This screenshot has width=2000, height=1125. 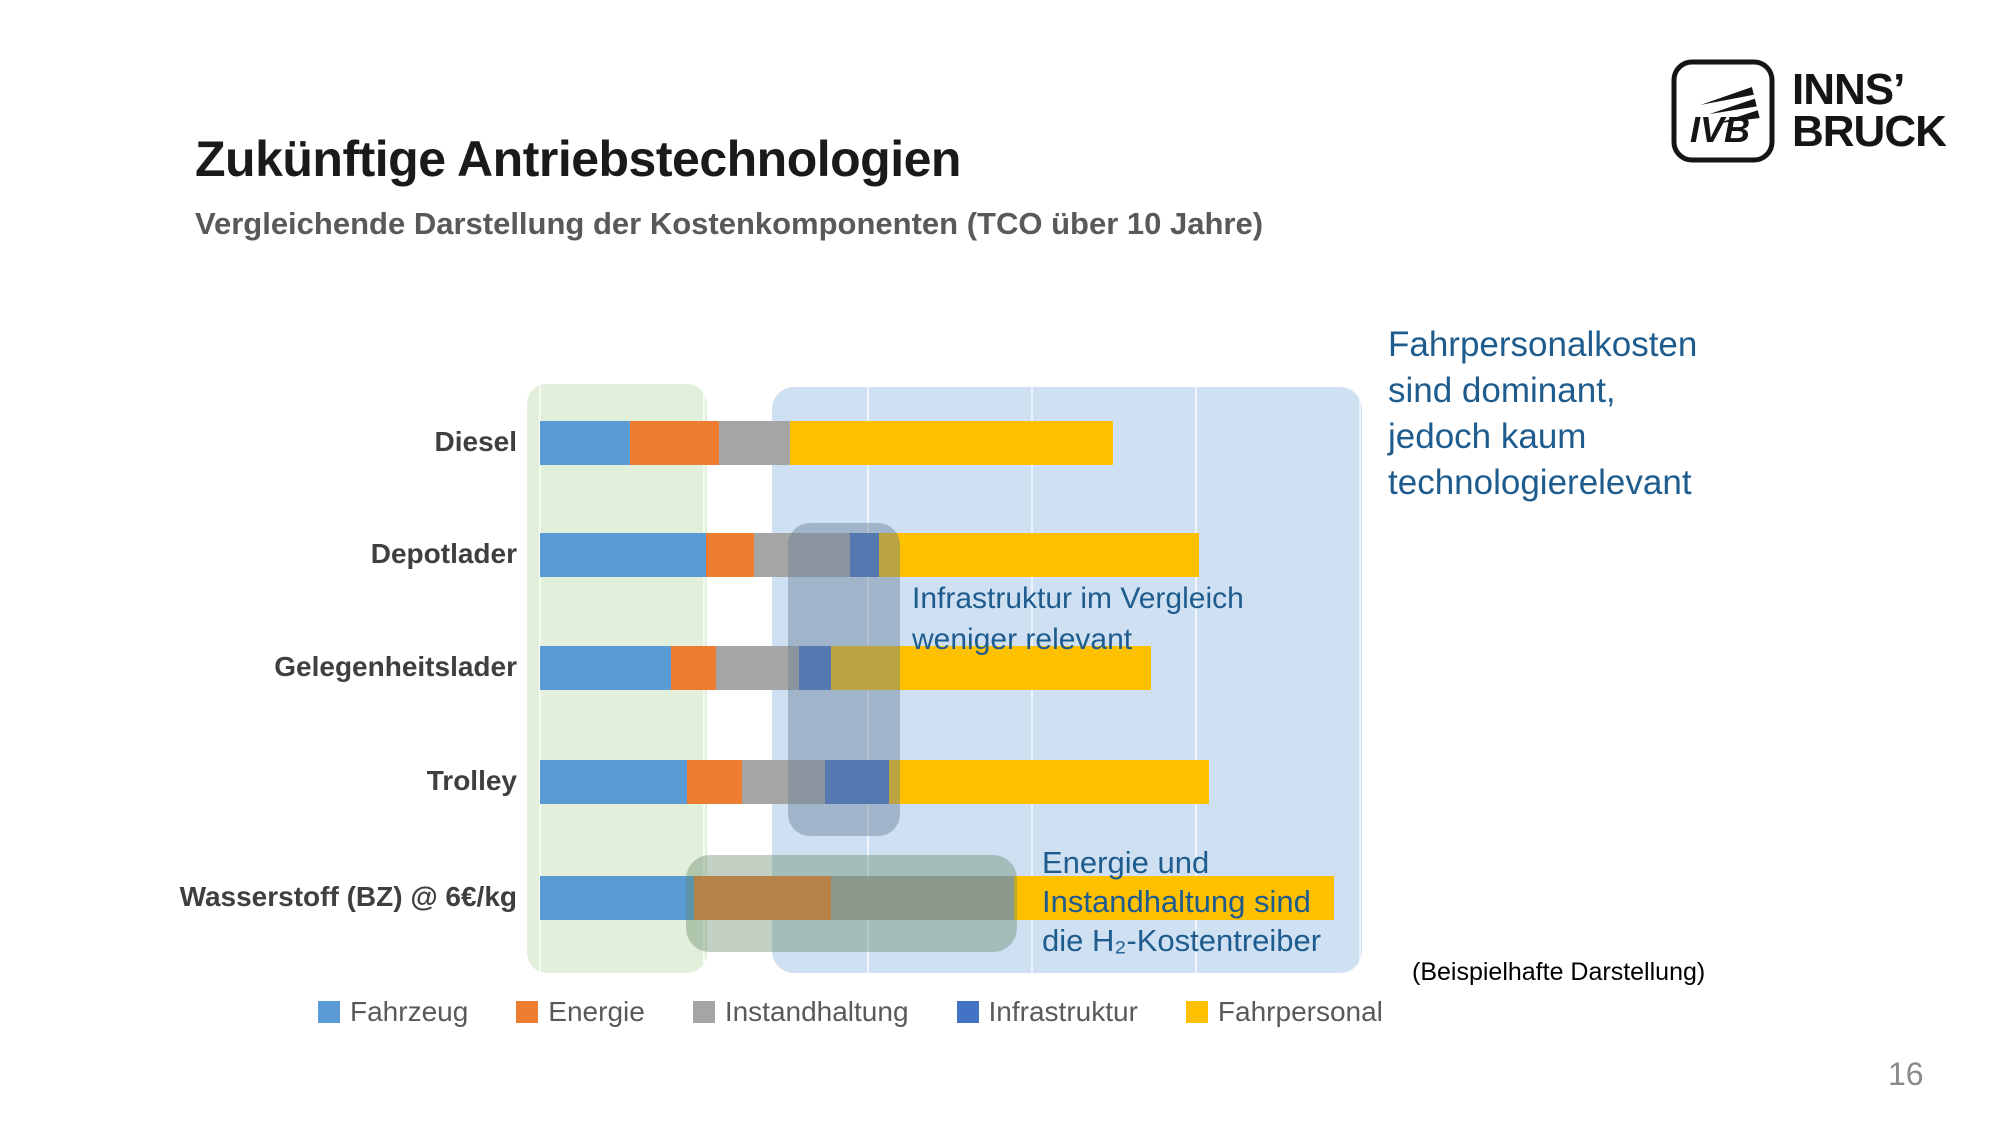 I want to click on ivb-logo-mark: IVB, so click(x=1720, y=129).